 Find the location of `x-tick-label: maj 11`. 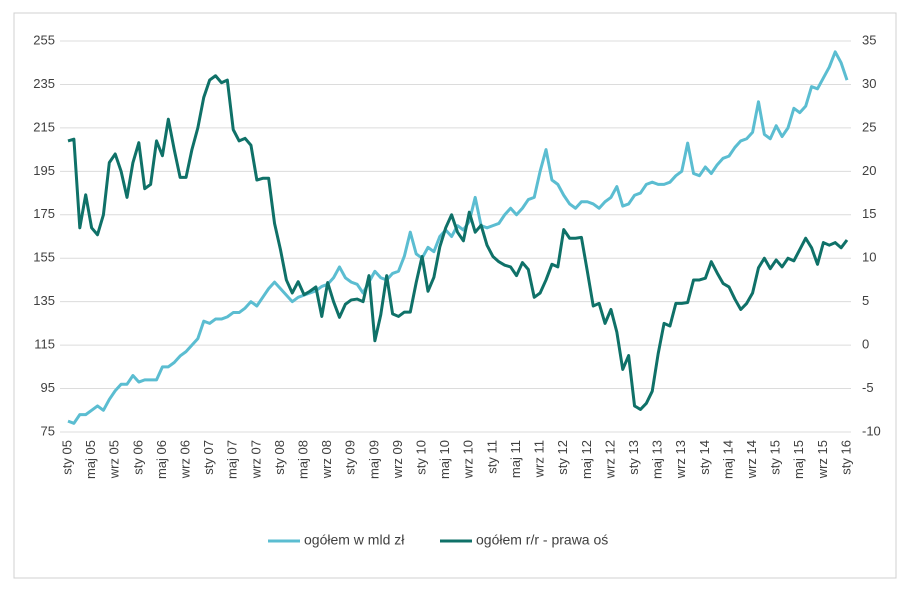

x-tick-label: maj 11 is located at coordinates (515, 459).